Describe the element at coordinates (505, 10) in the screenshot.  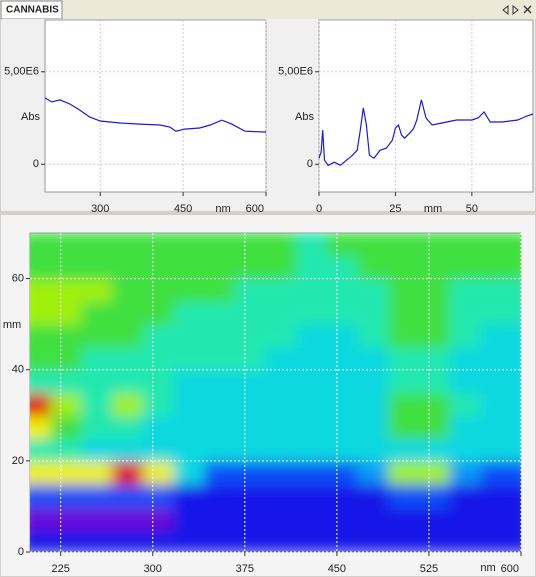
I see `prev-icon` at that location.